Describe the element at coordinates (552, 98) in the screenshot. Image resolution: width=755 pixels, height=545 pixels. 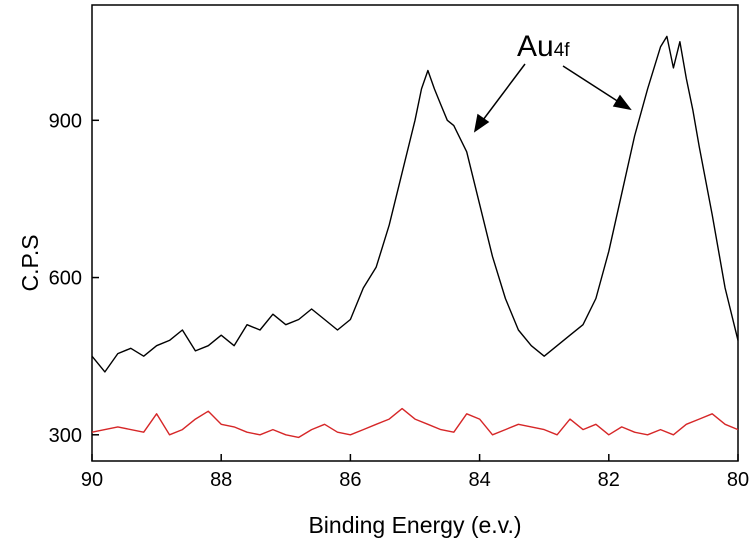
I see `annotation-arrows` at that location.